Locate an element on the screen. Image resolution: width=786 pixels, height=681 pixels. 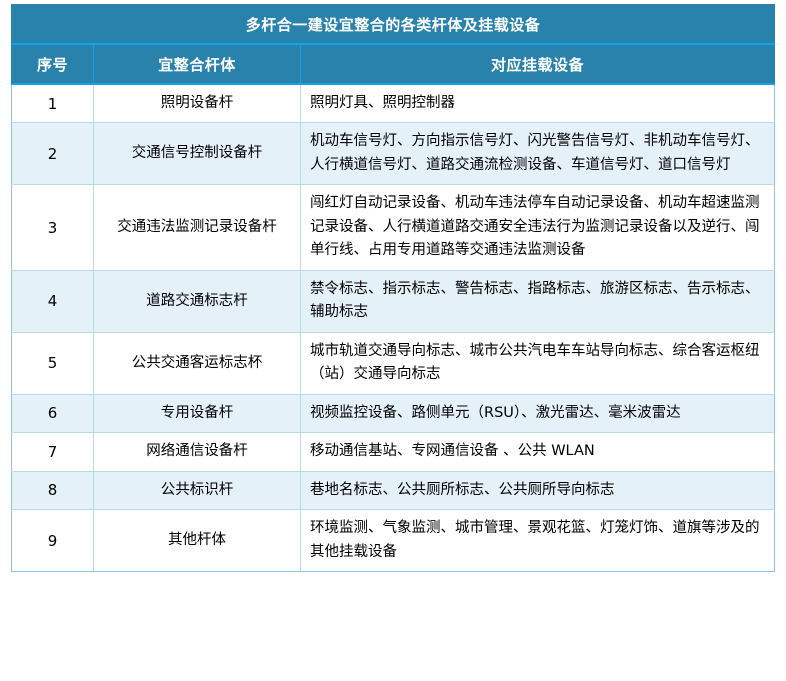
table-row: 6 专用设备杆 视频监控设备、路侧单元（RSU）、激光雷达、毫米波雷达 is located at coordinates (393, 413).